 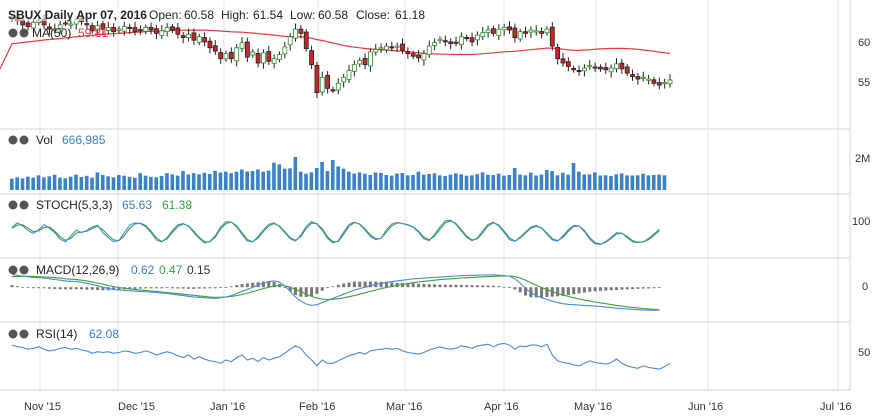 What do you see at coordinates (42, 407) in the screenshot?
I see `x-tick-nov-15: Nov '15` at bounding box center [42, 407].